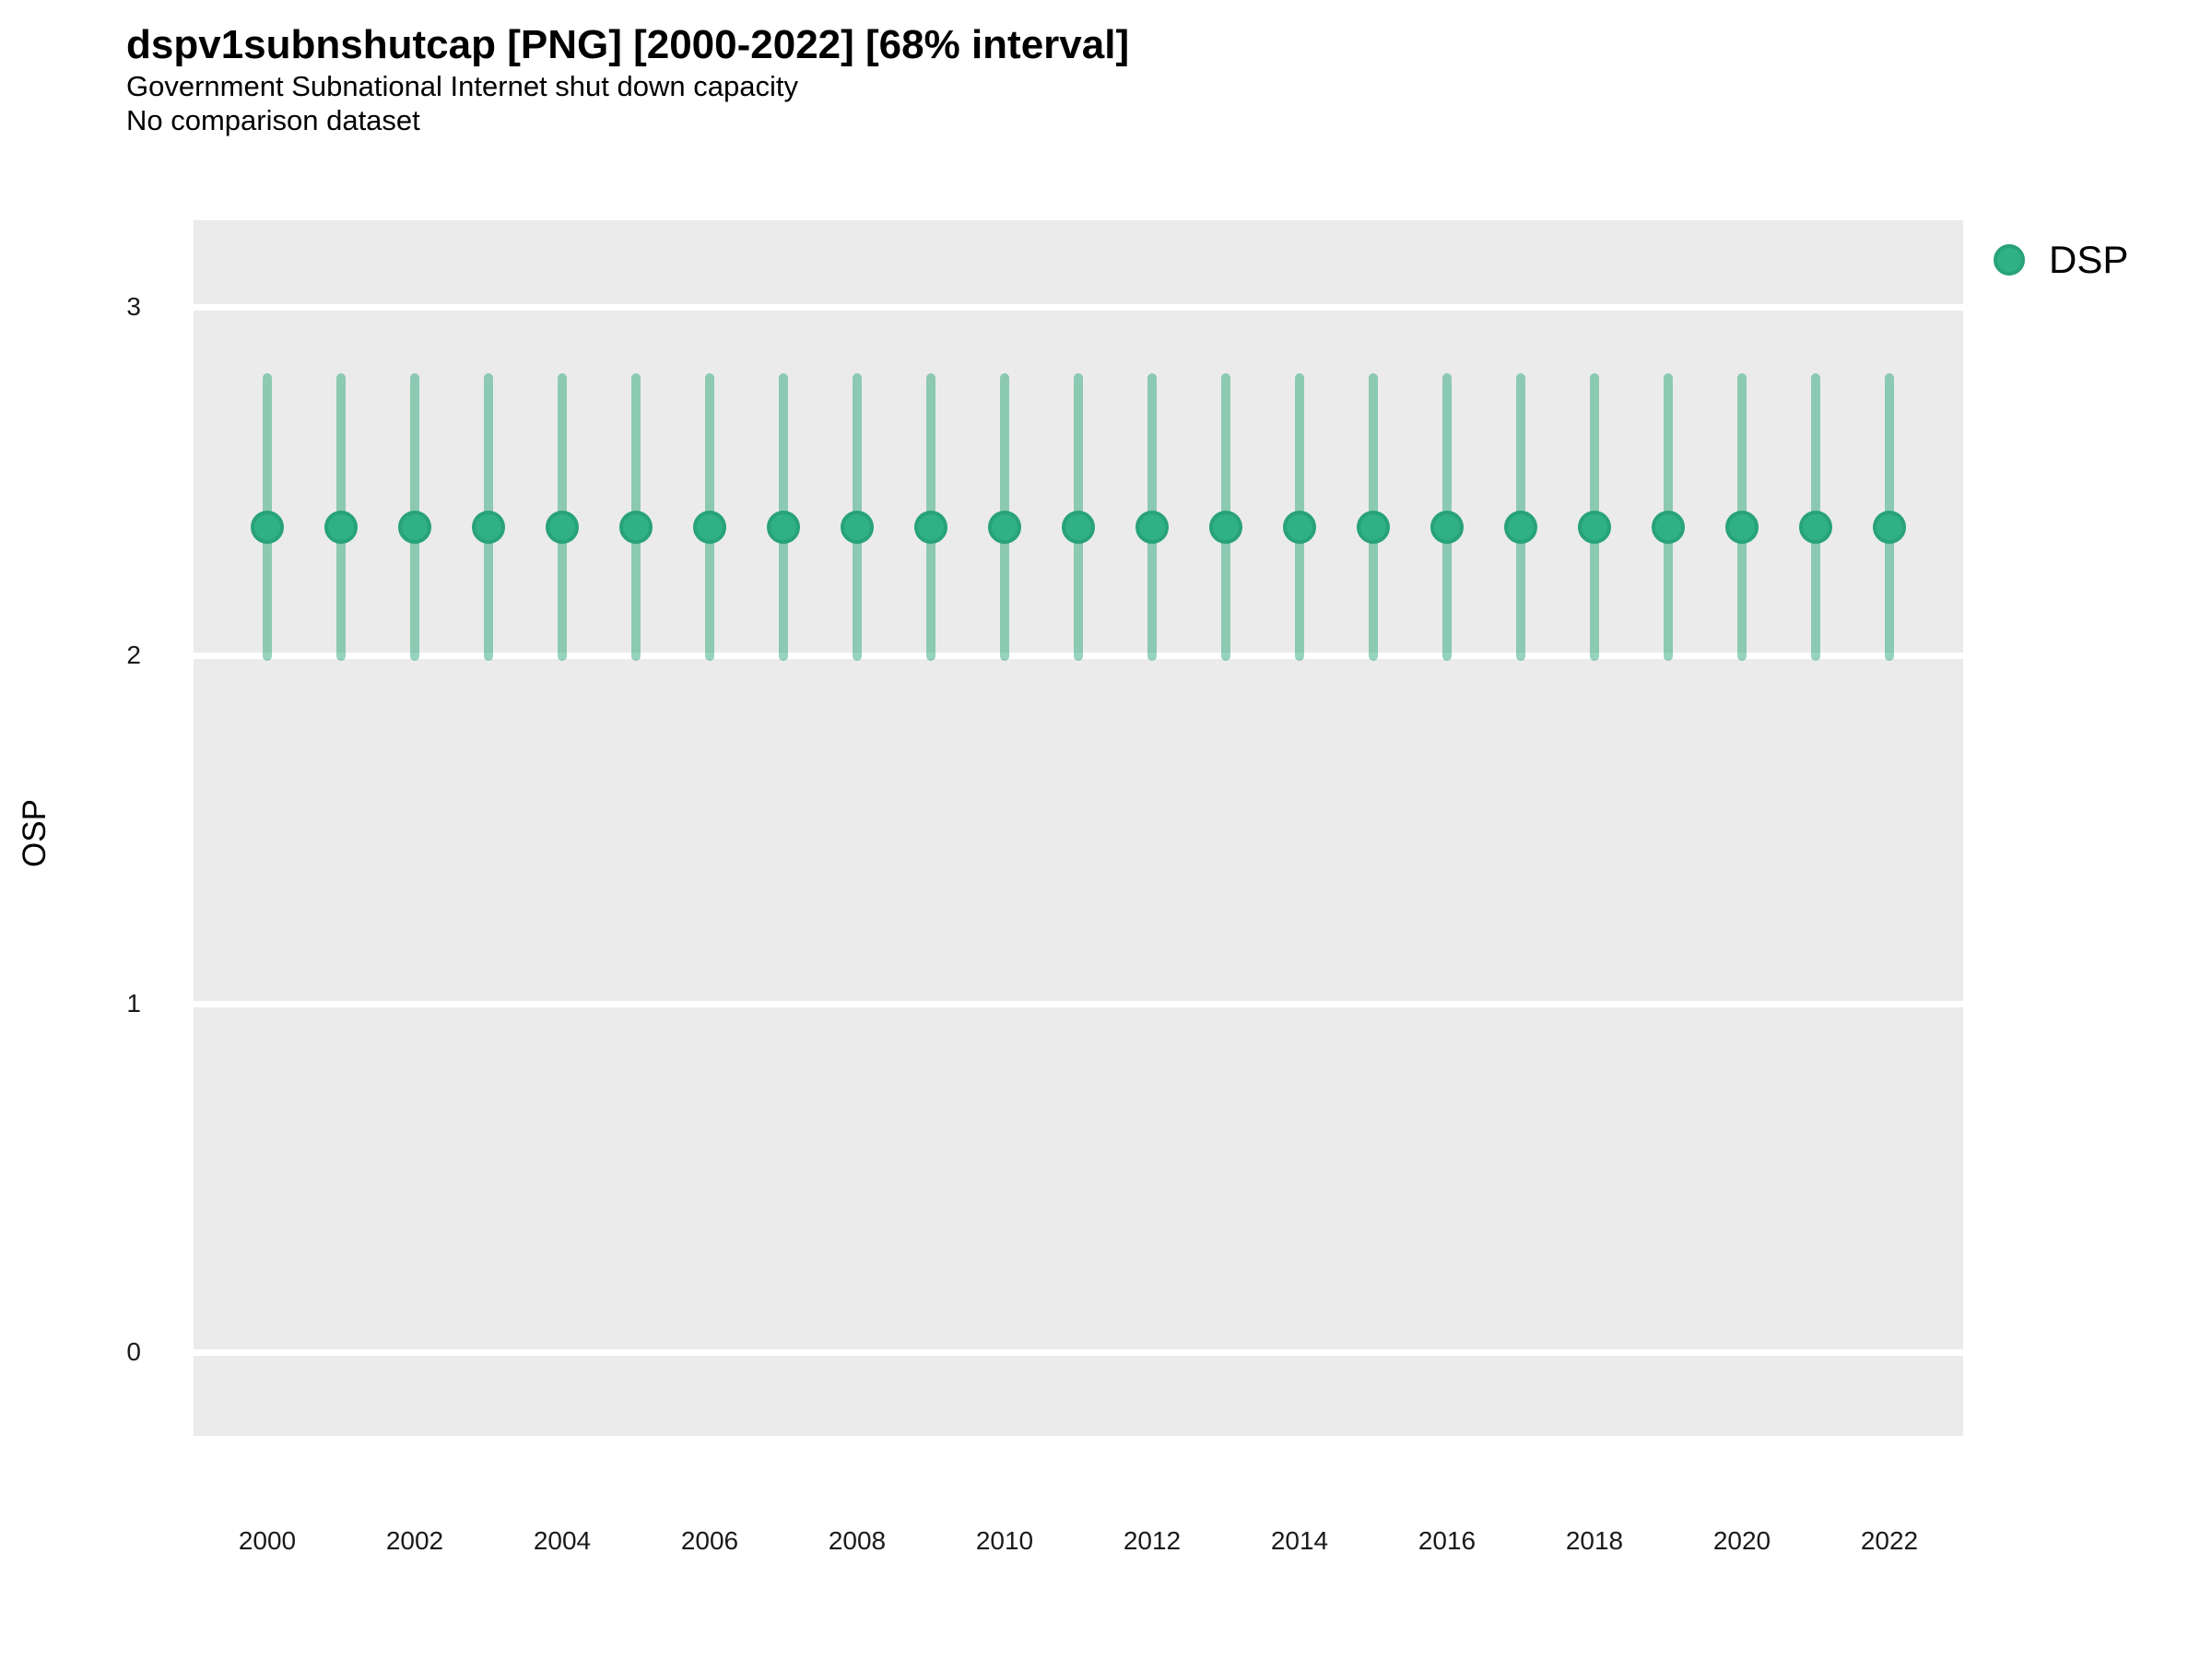  Describe the element at coordinates (1815, 527) in the screenshot. I see `point-estimate-2021` at that location.